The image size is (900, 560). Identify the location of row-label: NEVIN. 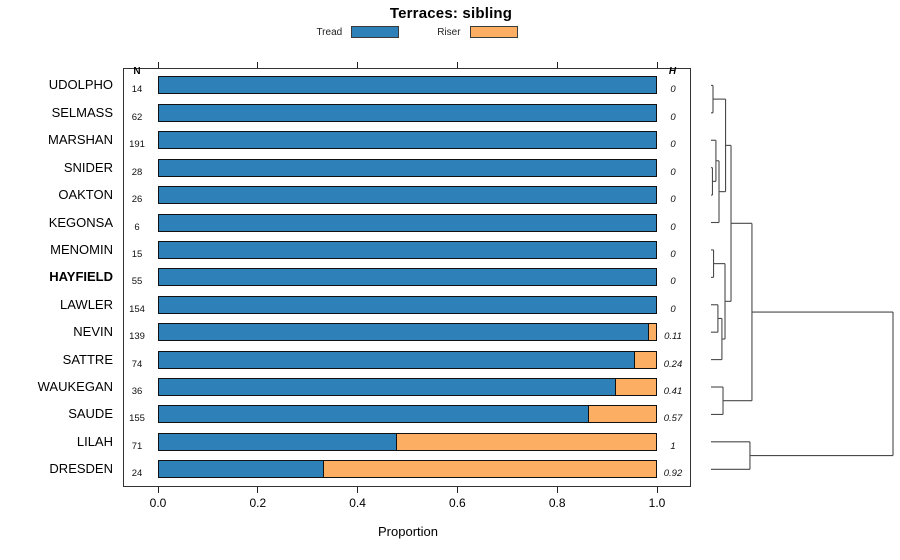
(93, 332).